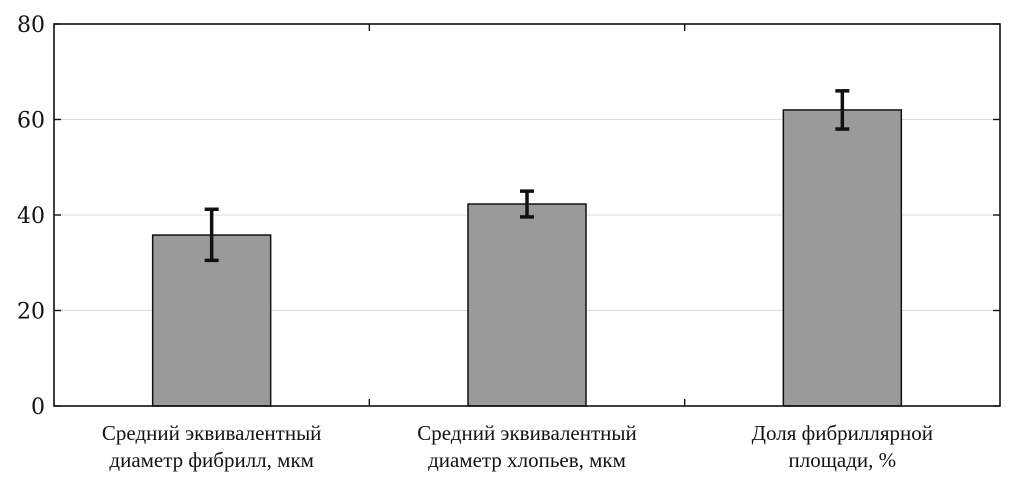  What do you see at coordinates (31, 25) in the screenshot?
I see `y-tick-label: 80` at bounding box center [31, 25].